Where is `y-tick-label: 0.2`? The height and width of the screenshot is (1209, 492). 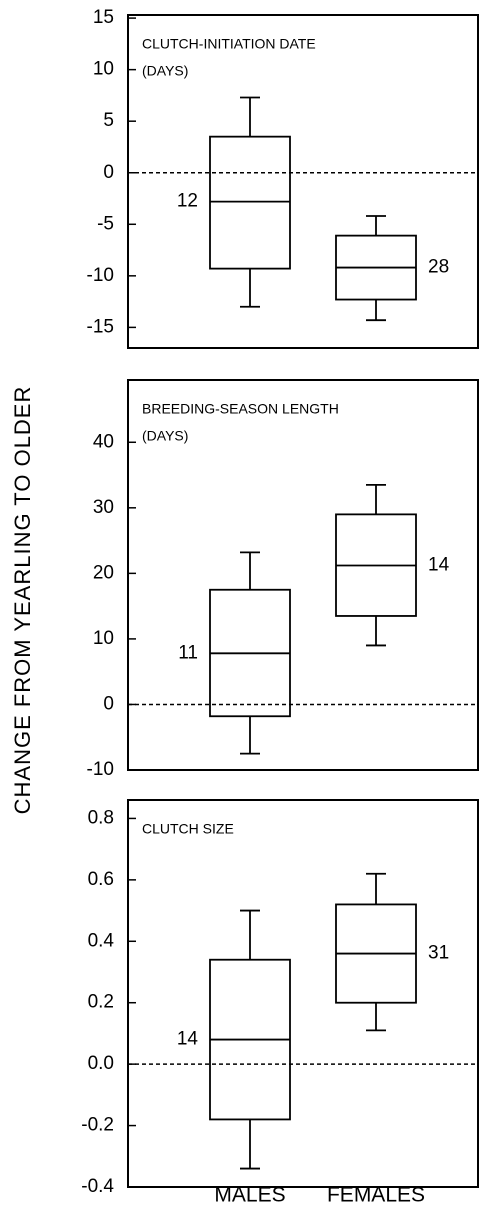
y-tick-label: 0.2 is located at coordinates (101, 1002).